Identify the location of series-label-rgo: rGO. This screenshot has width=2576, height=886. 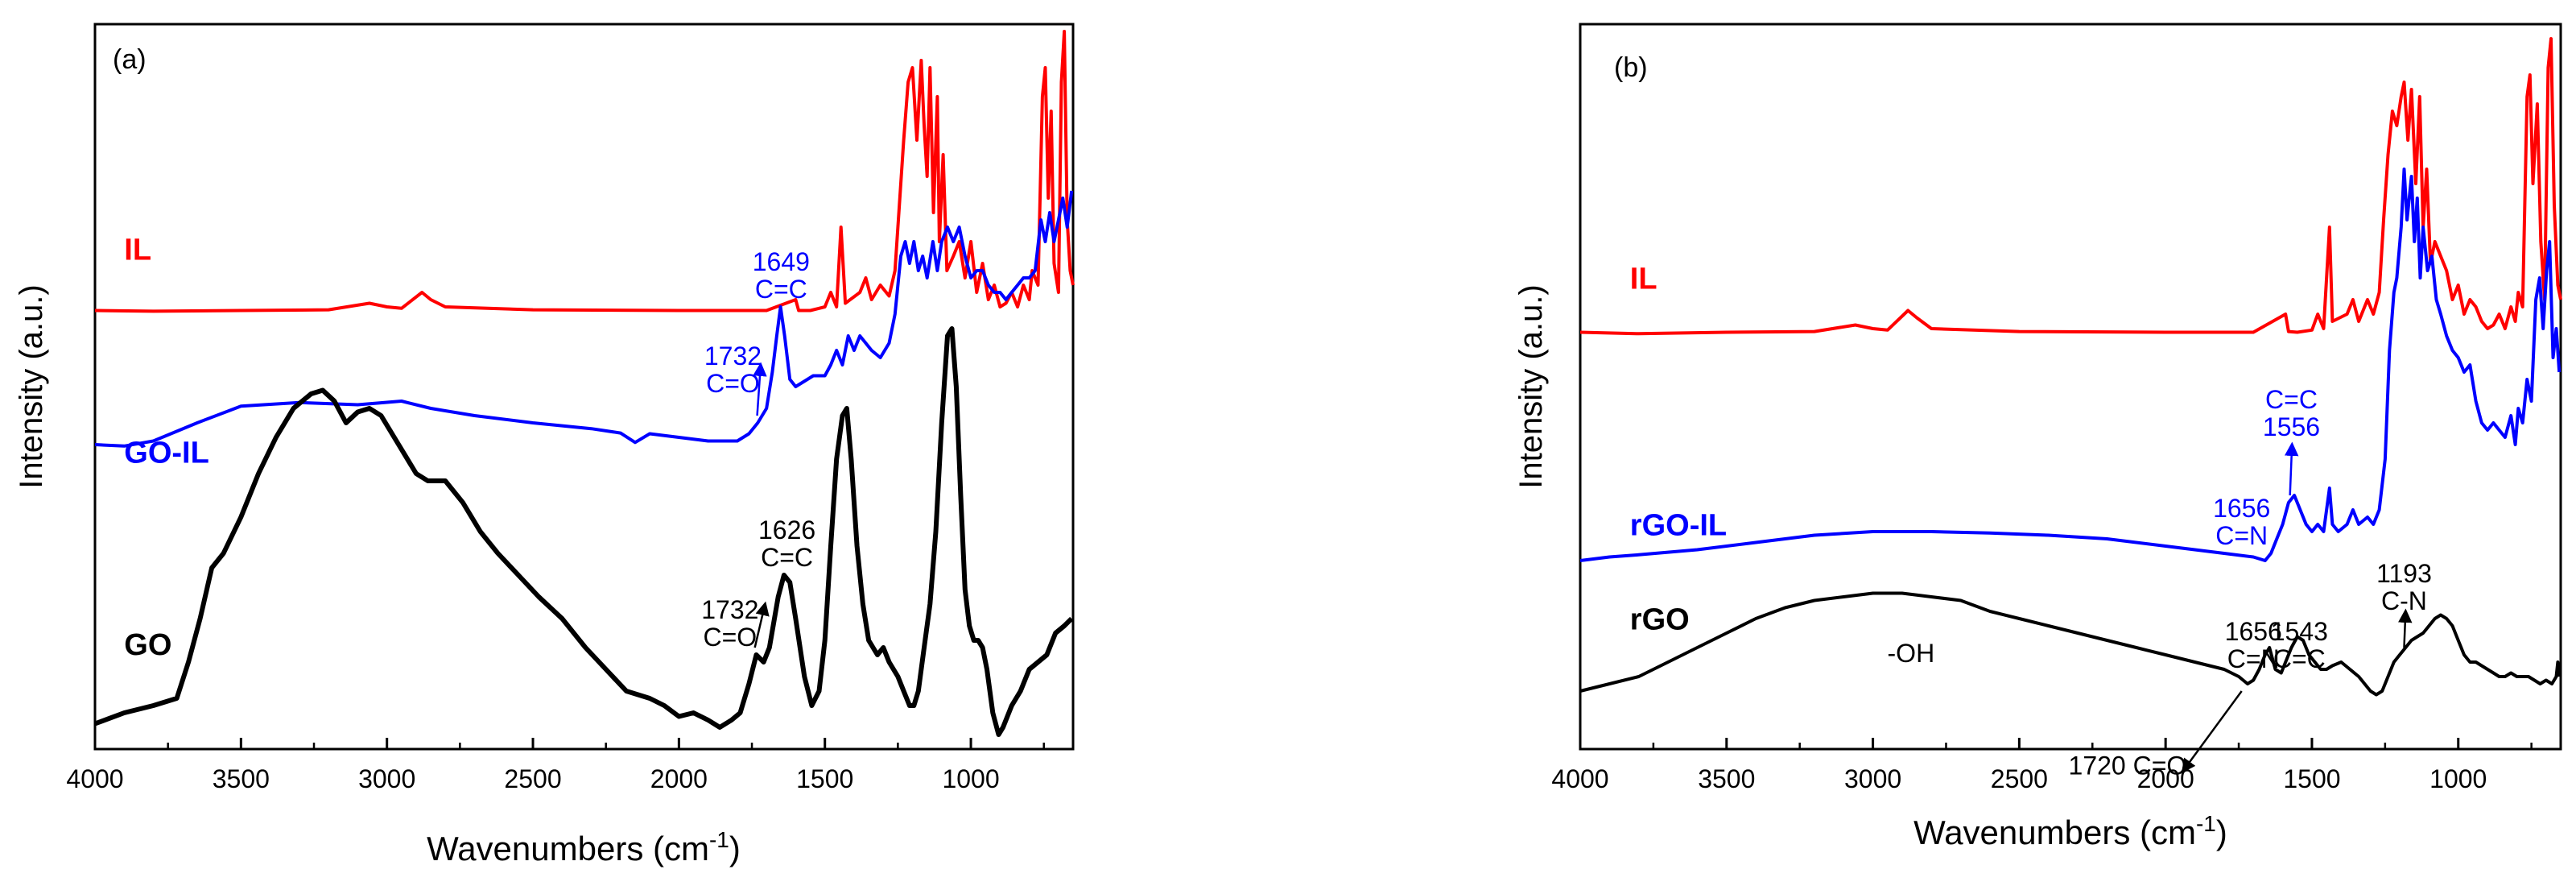
(1660, 620).